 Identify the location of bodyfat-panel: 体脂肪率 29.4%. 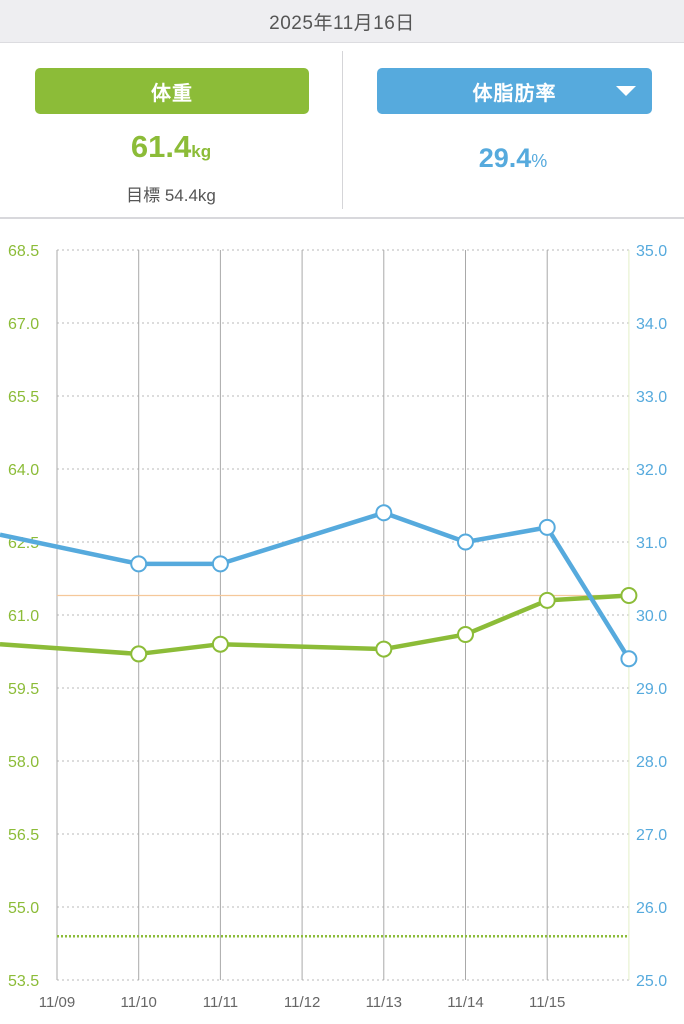
(513, 130).